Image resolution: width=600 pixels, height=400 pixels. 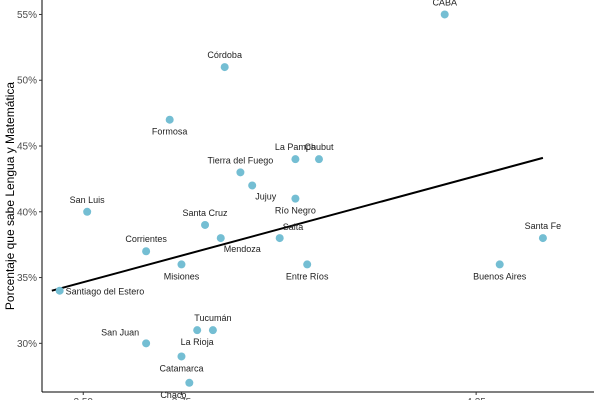 What do you see at coordinates (542, 238) in the screenshot?
I see `point-santa-fe` at bounding box center [542, 238].